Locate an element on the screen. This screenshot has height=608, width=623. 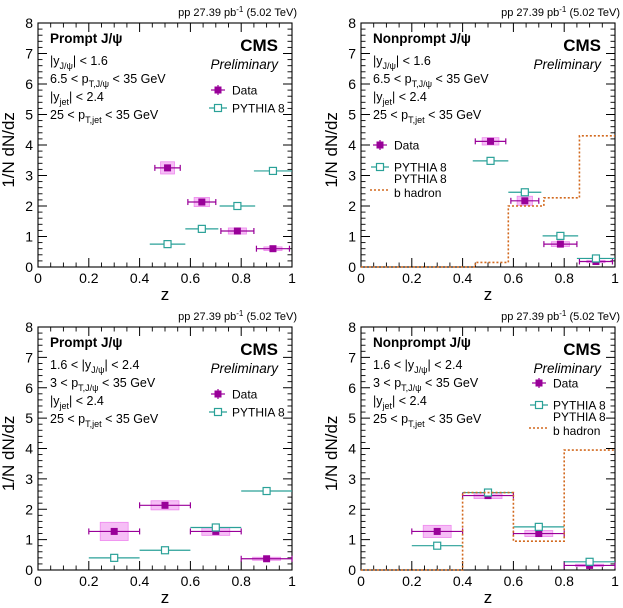
panel-title: Prompt J/ψ is located at coordinates (86, 38).